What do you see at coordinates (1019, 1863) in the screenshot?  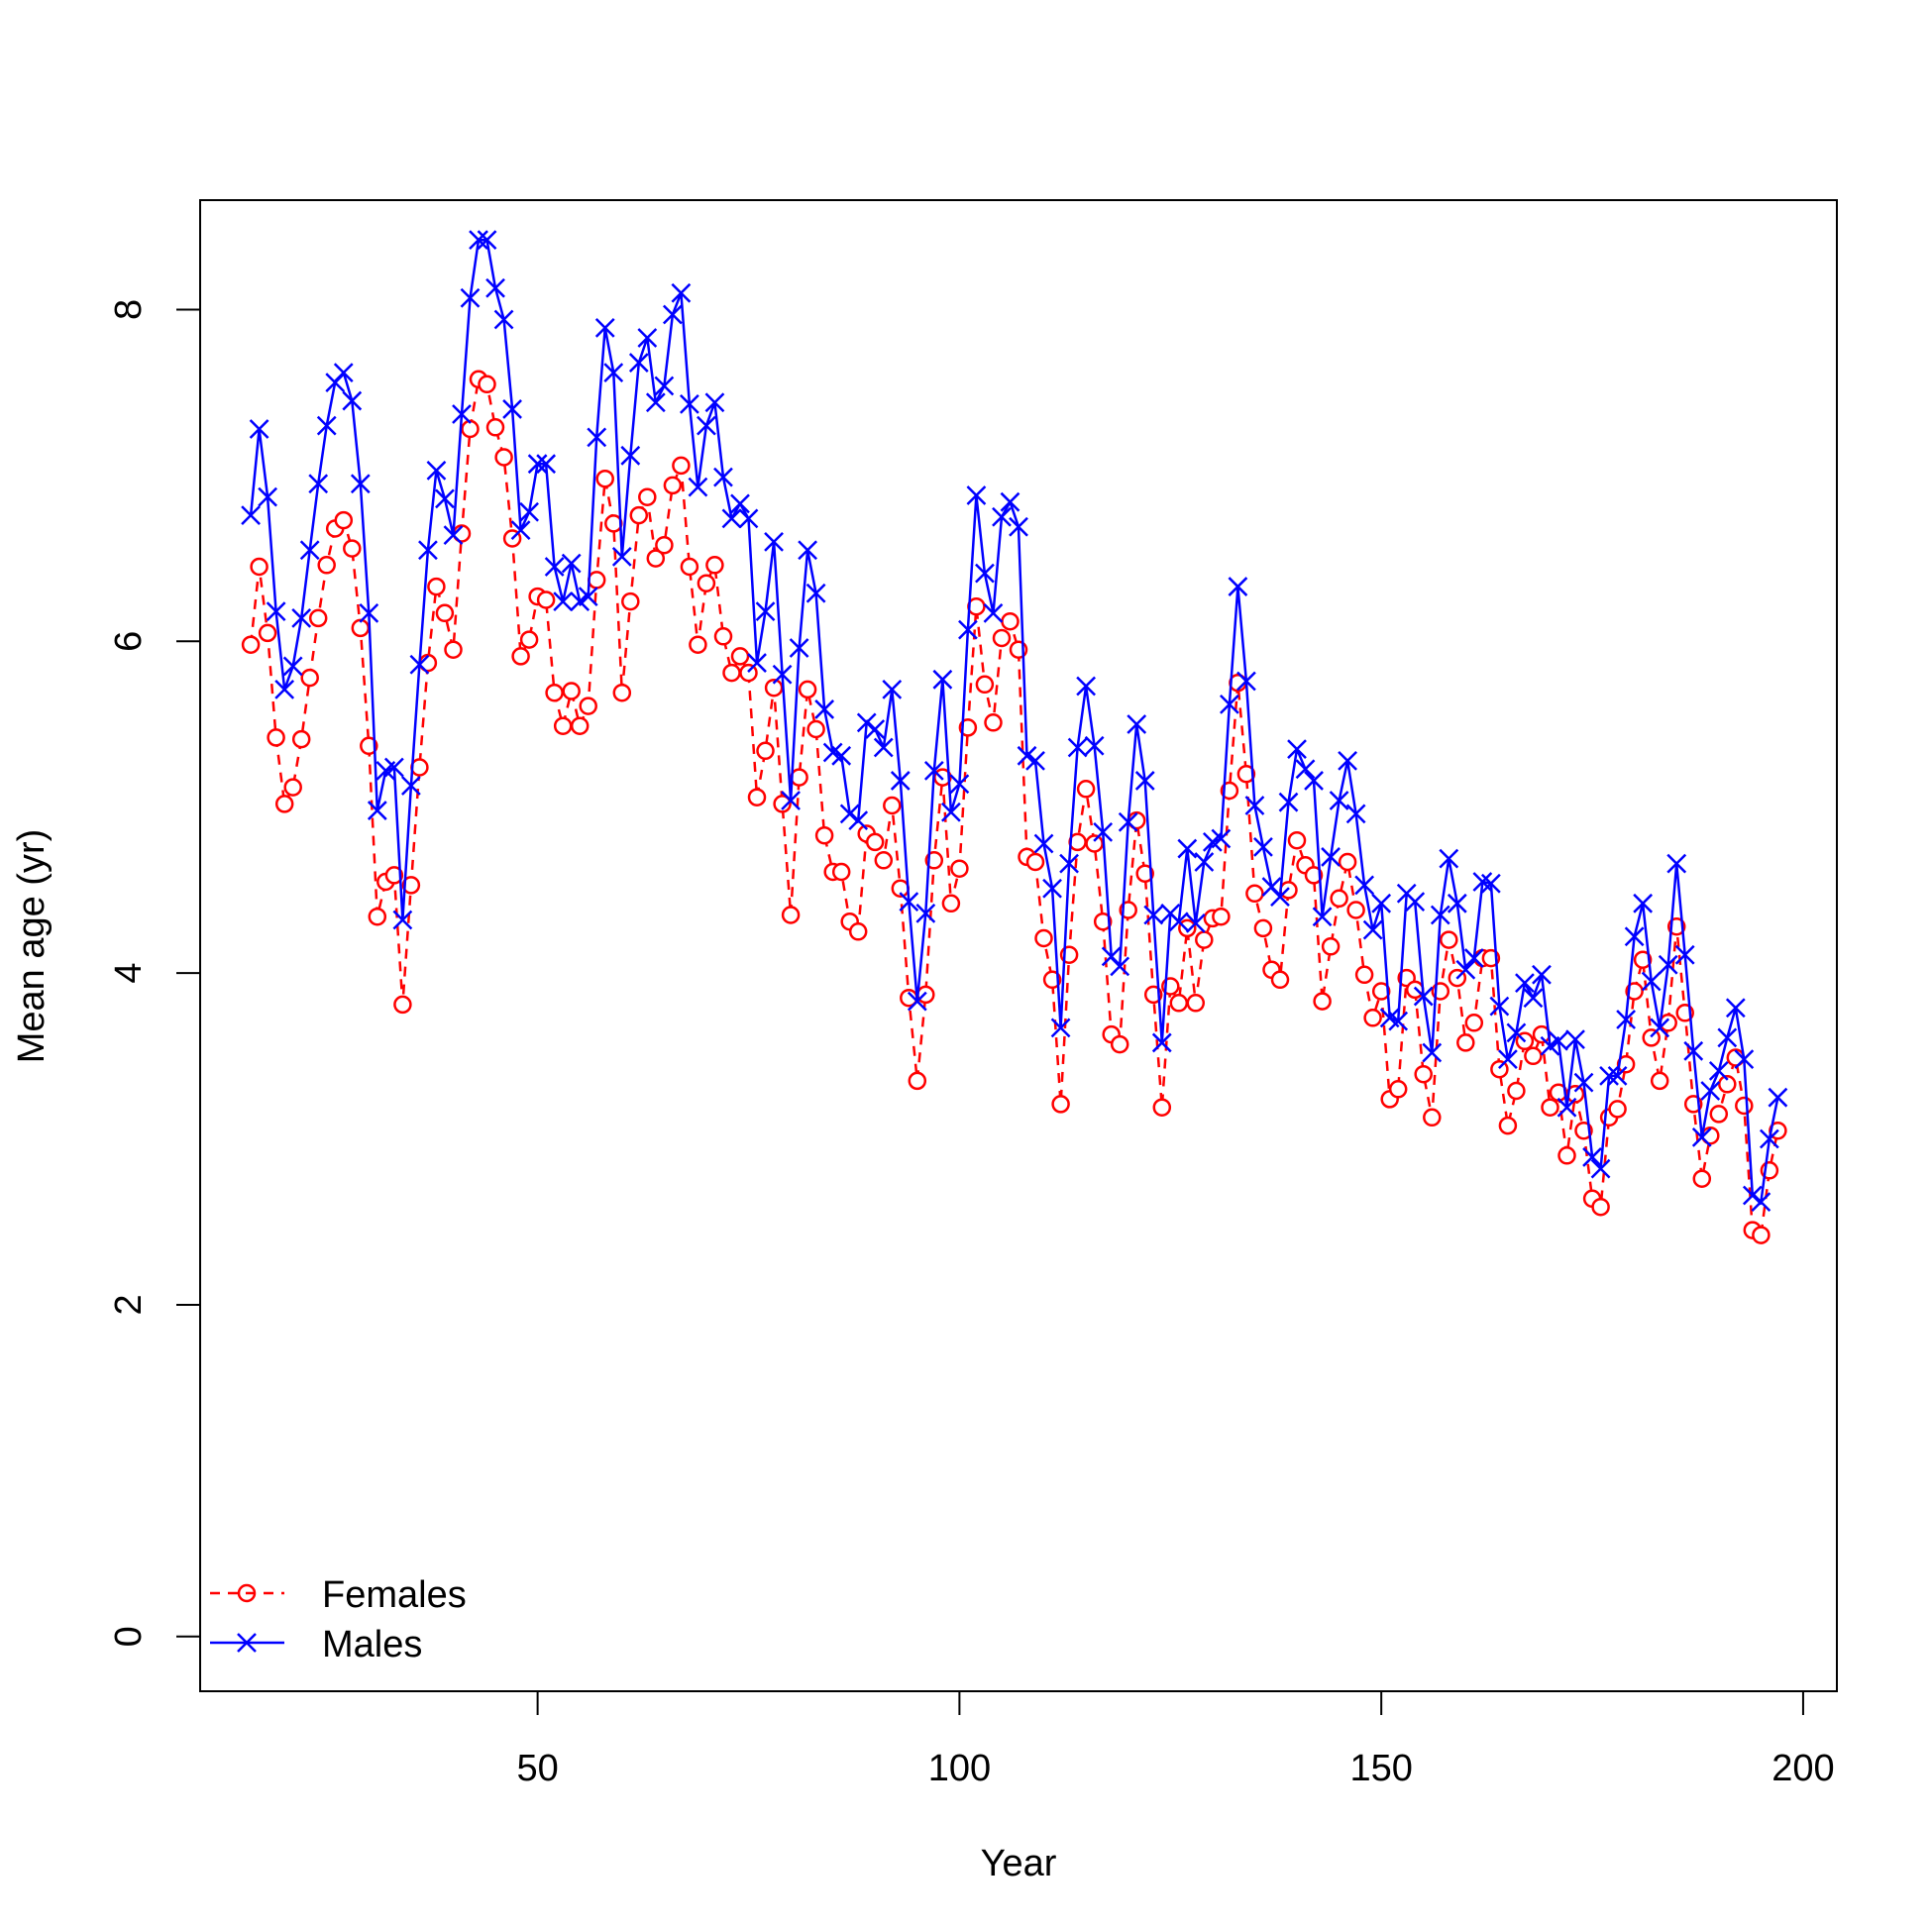 I see `x-axis-label: Year` at bounding box center [1019, 1863].